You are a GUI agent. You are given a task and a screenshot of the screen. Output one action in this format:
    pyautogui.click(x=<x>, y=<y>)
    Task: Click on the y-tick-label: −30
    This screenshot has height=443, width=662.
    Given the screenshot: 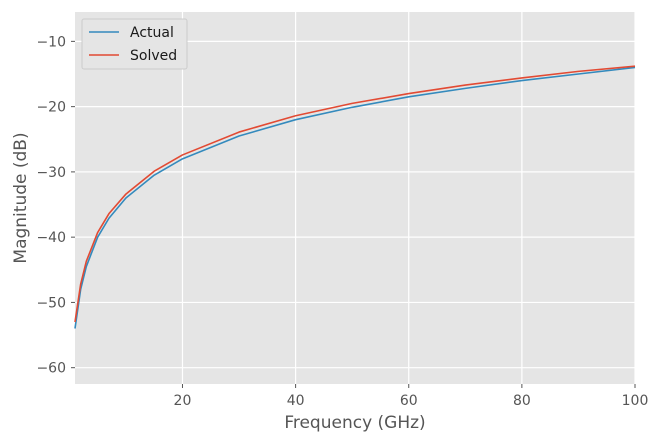 What is the action you would take?
    pyautogui.click(x=51, y=173)
    